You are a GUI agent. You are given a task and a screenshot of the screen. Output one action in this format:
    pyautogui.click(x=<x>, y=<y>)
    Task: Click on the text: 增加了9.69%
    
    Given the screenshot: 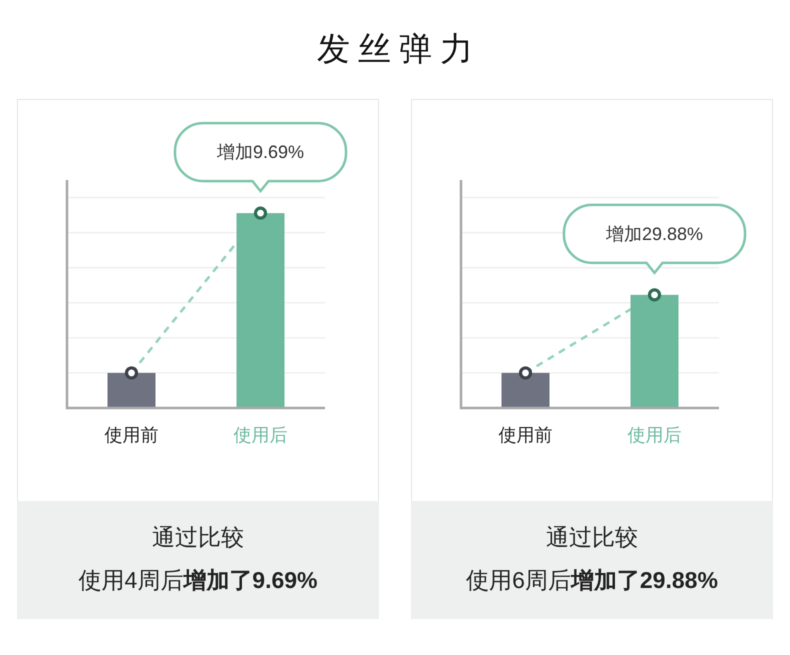 What is the action you would take?
    pyautogui.click(x=250, y=580)
    